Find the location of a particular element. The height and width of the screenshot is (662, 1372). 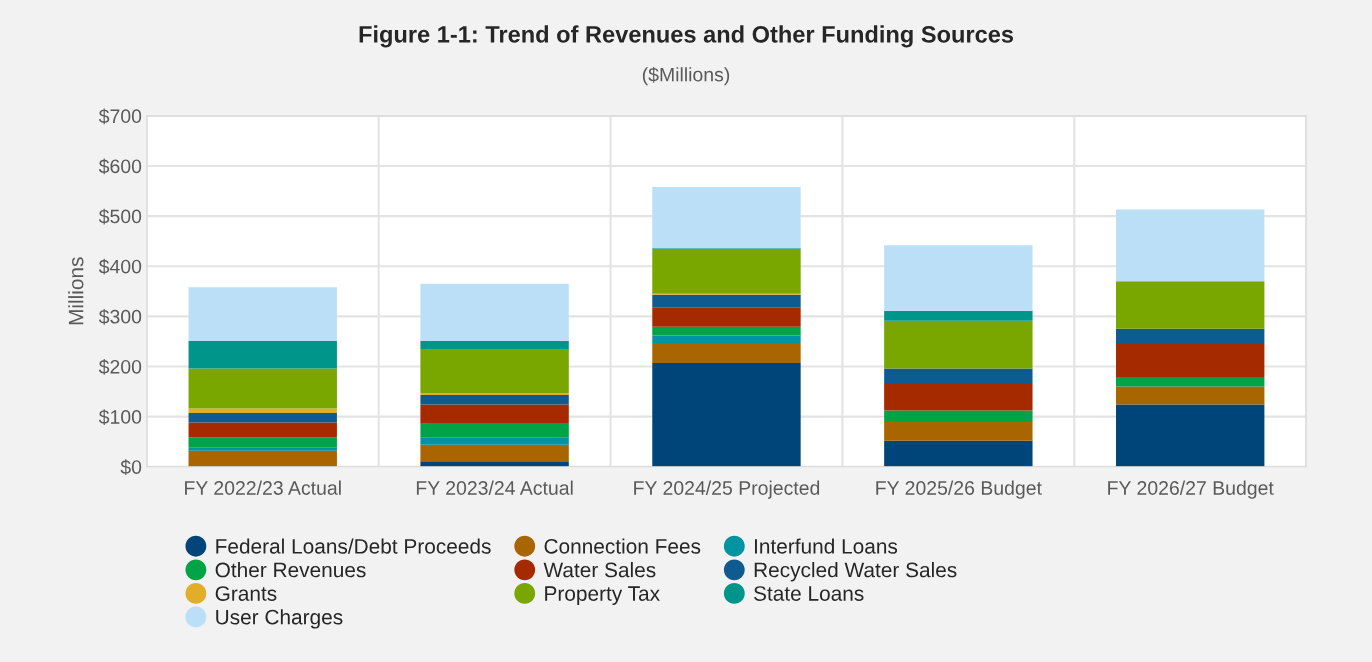

legend-label: User Charges is located at coordinates (279, 619).